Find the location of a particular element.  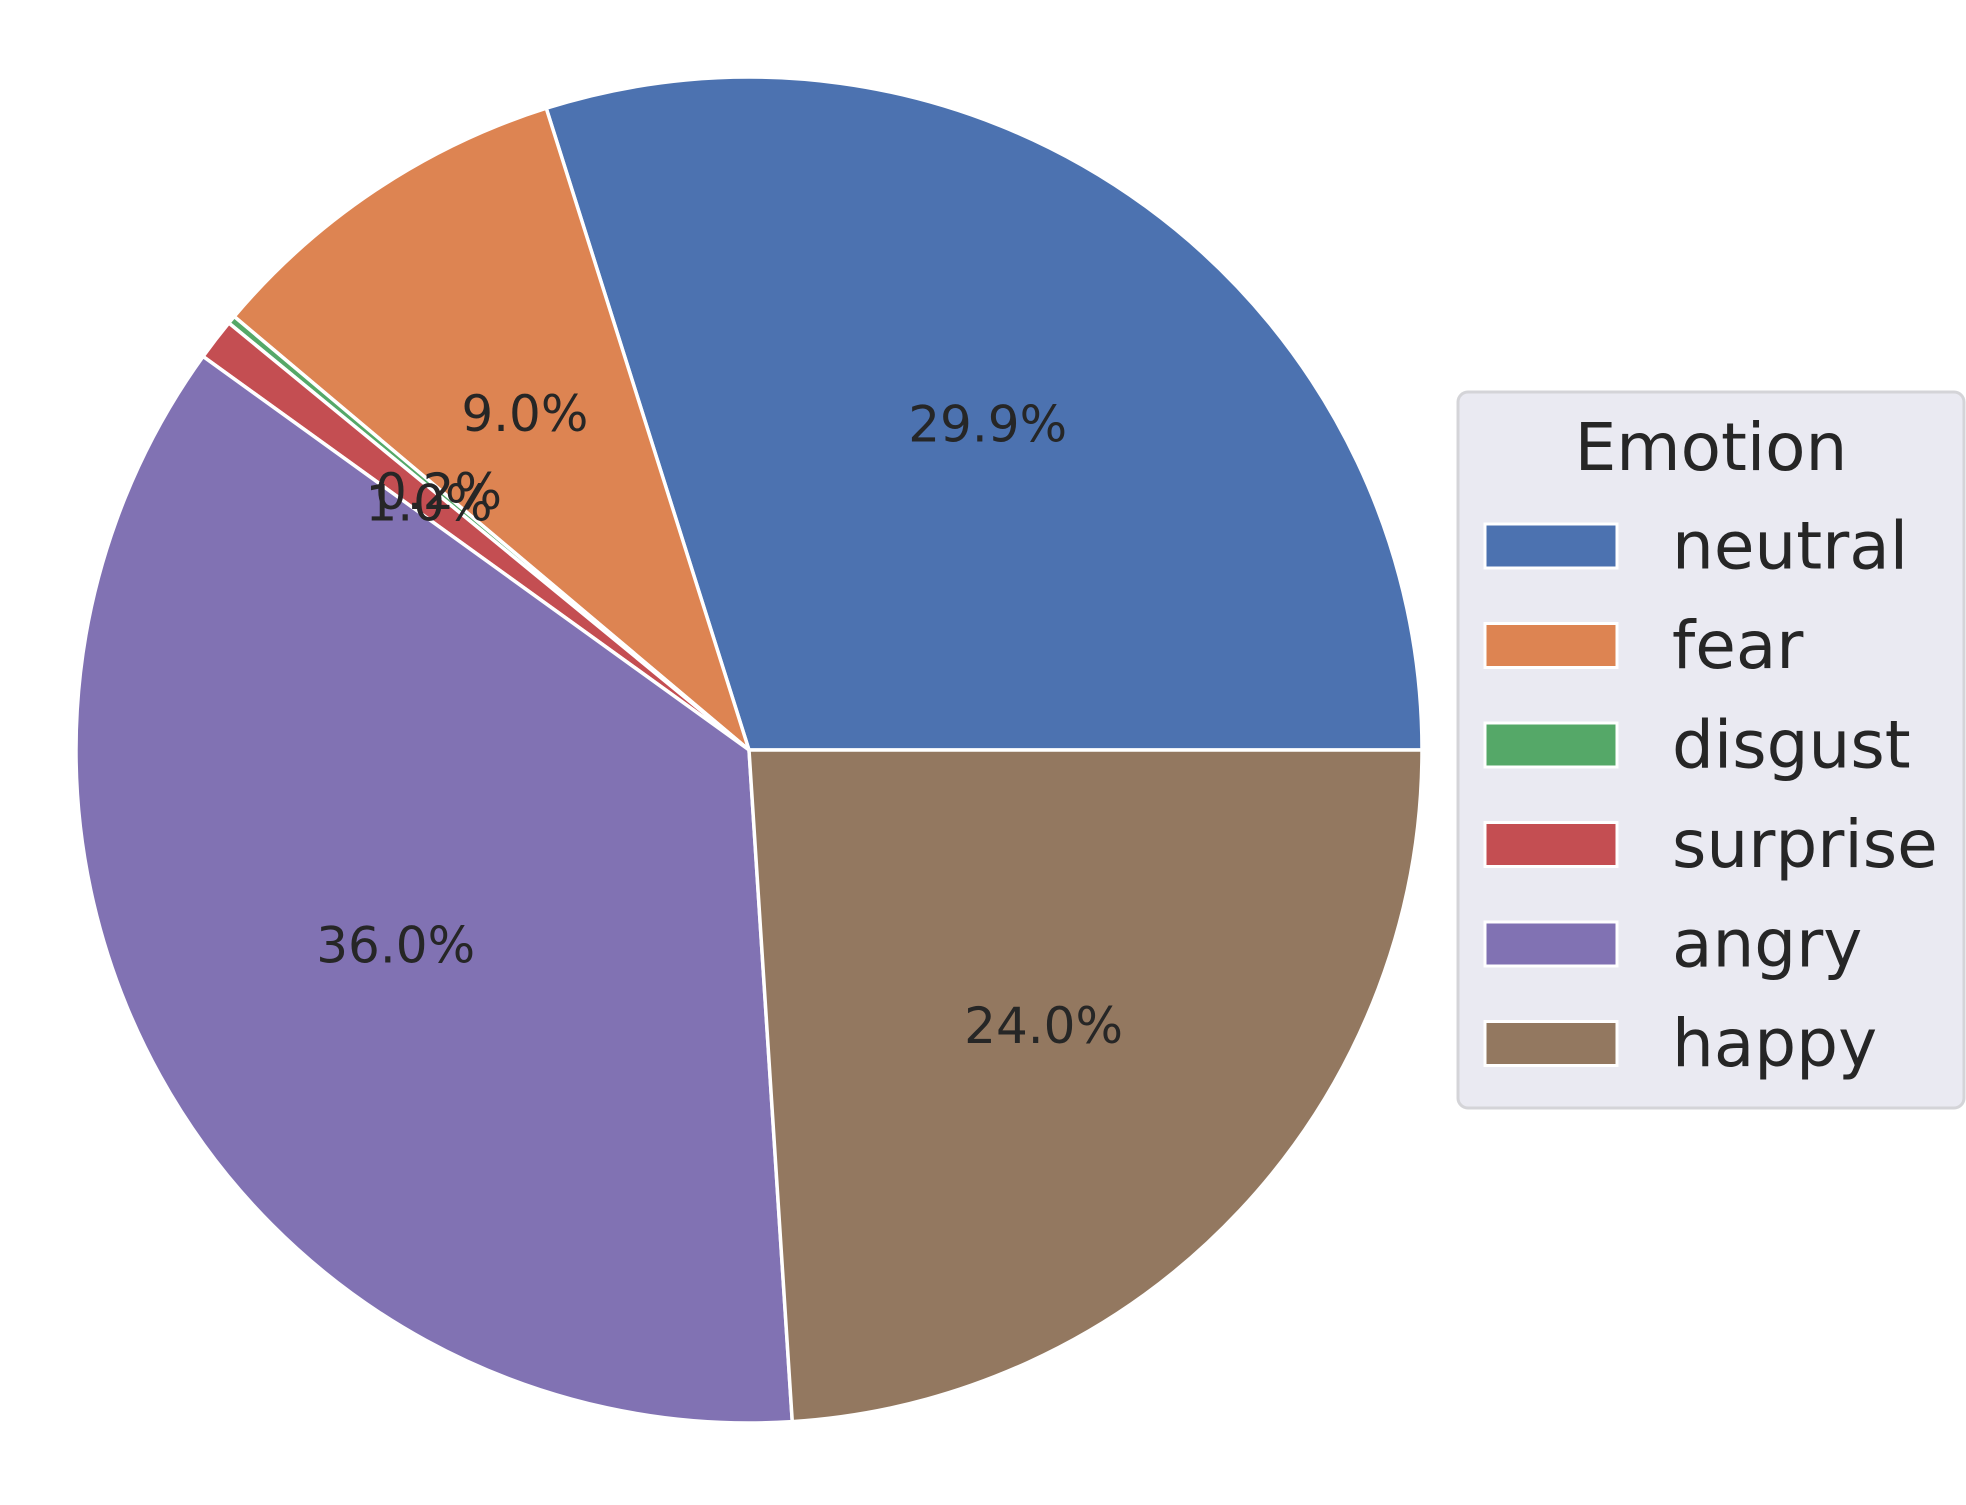

legend-item-surprise: surprise is located at coordinates (1710, 844).